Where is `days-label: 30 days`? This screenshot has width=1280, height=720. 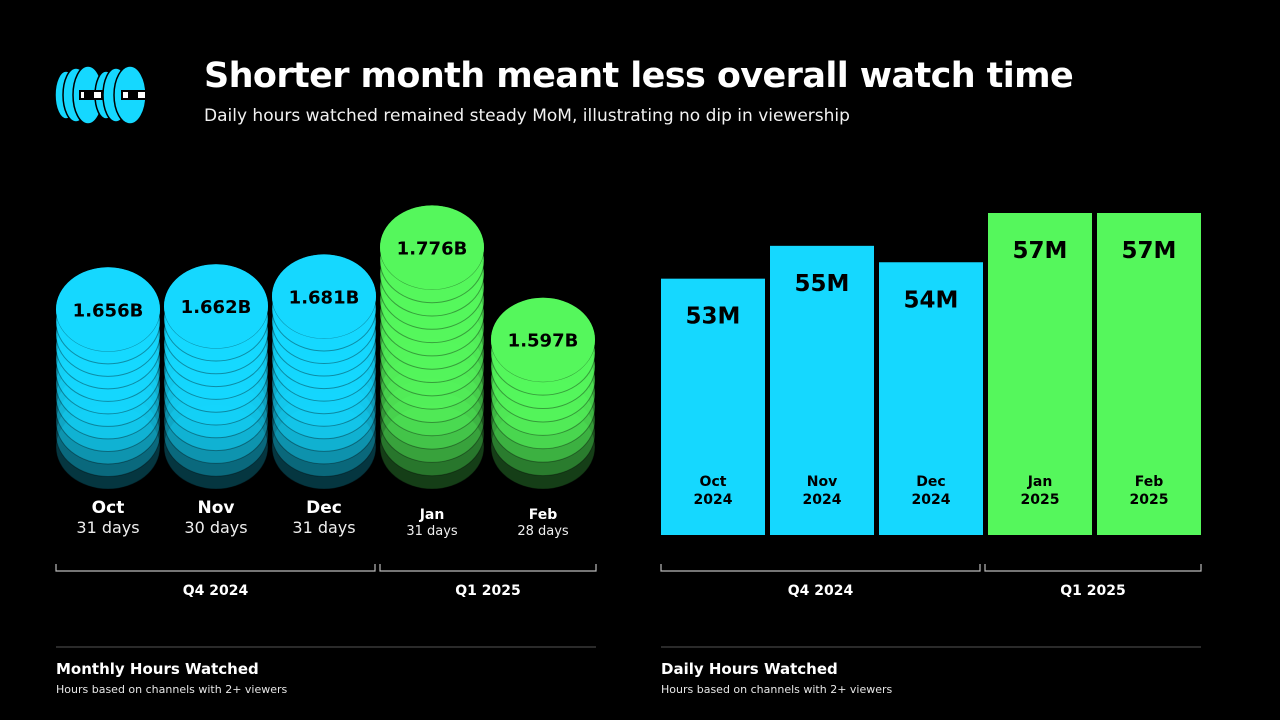
days-label: 30 days is located at coordinates (215, 527).